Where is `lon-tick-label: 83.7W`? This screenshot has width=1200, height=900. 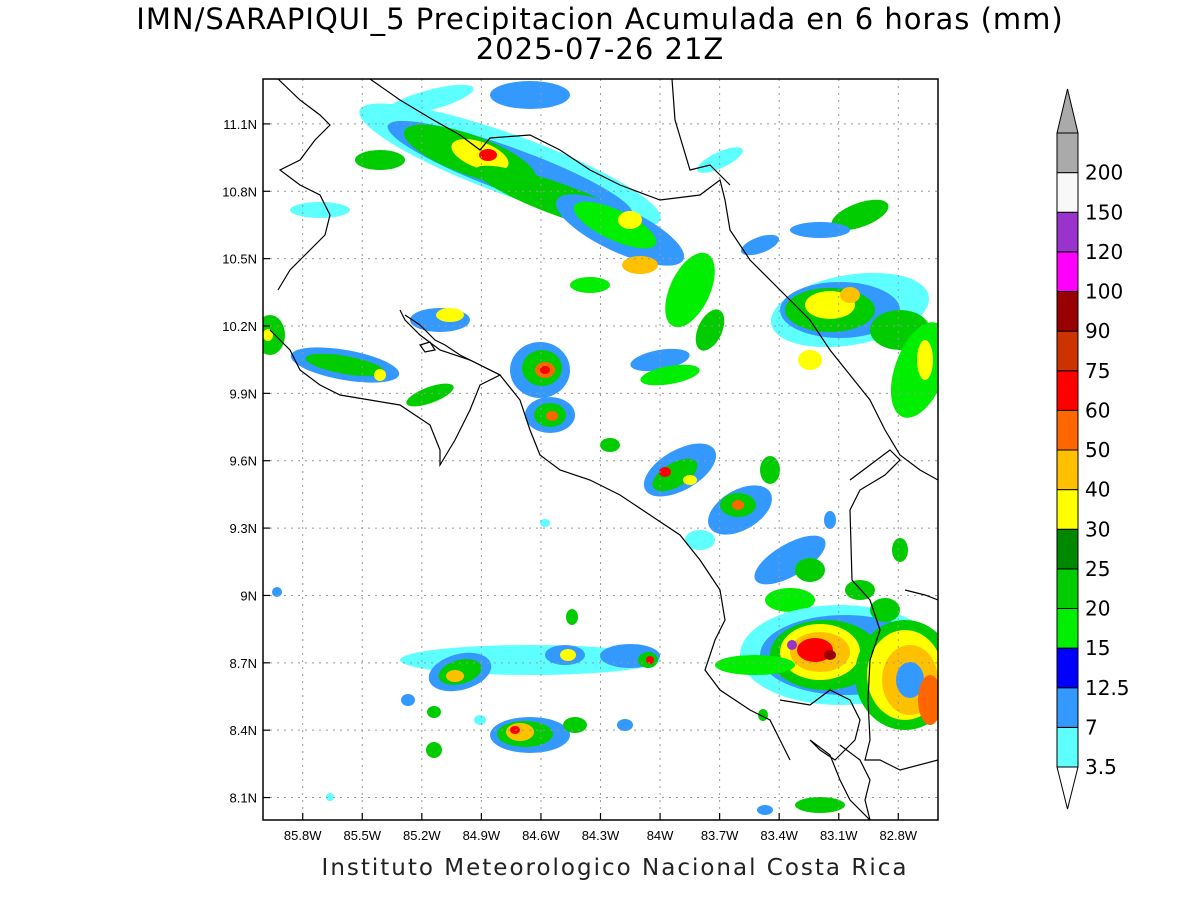
lon-tick-label: 83.7W is located at coordinates (720, 835).